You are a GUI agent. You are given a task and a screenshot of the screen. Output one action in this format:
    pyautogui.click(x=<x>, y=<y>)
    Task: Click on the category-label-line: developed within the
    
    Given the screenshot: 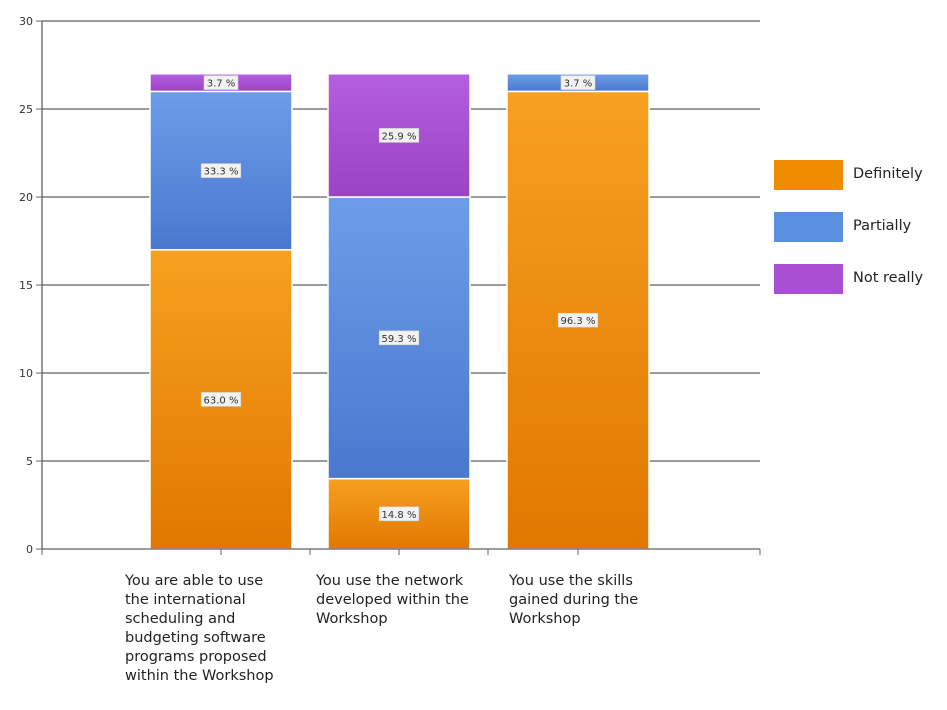 What is the action you would take?
    pyautogui.click(x=392, y=600)
    